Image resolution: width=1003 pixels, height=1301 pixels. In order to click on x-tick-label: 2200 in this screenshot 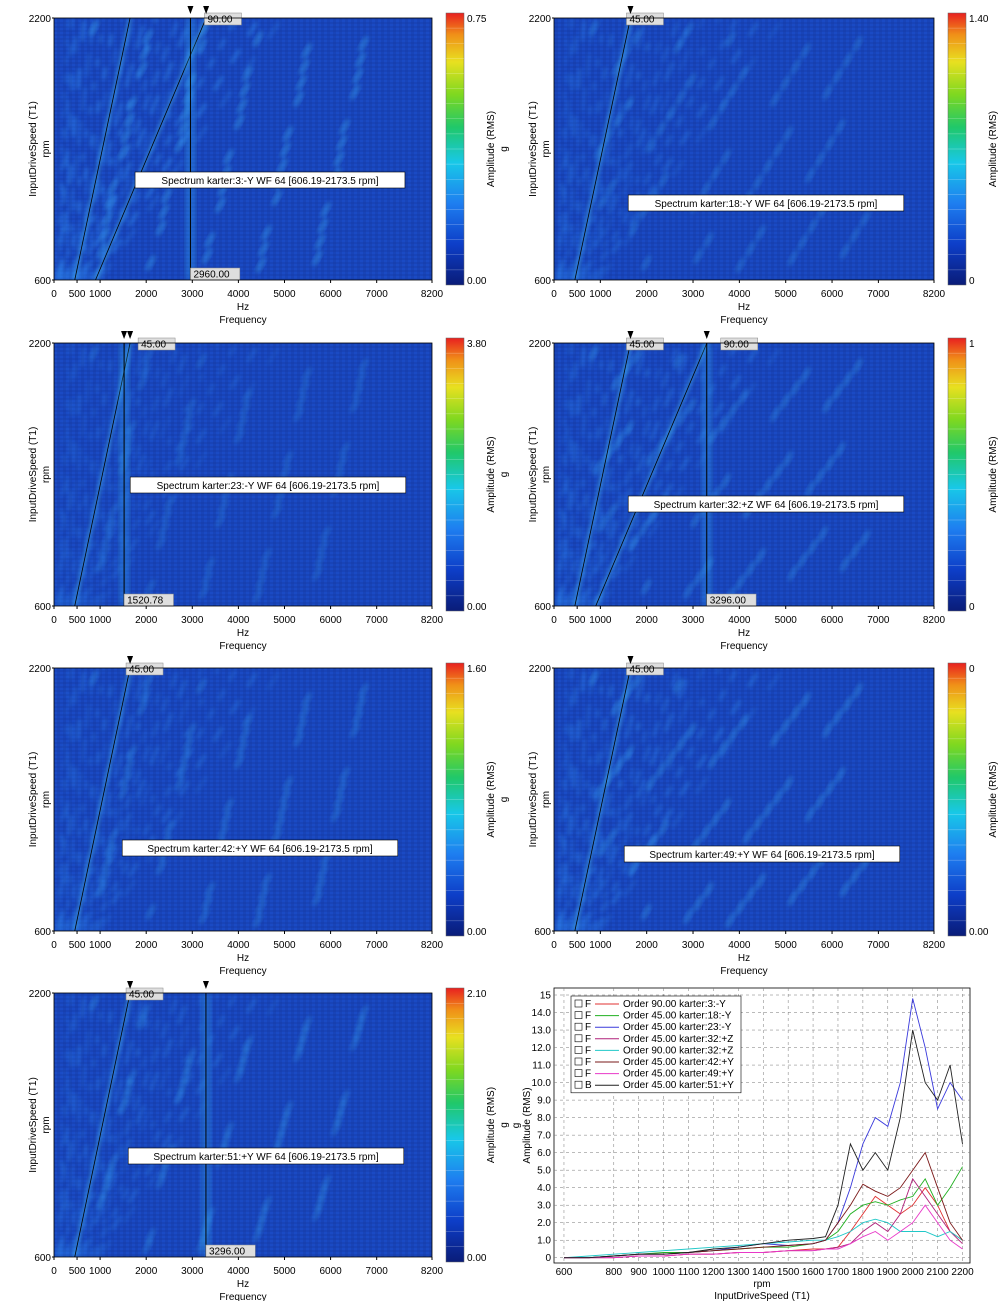, I will do `click(962, 1272)`.